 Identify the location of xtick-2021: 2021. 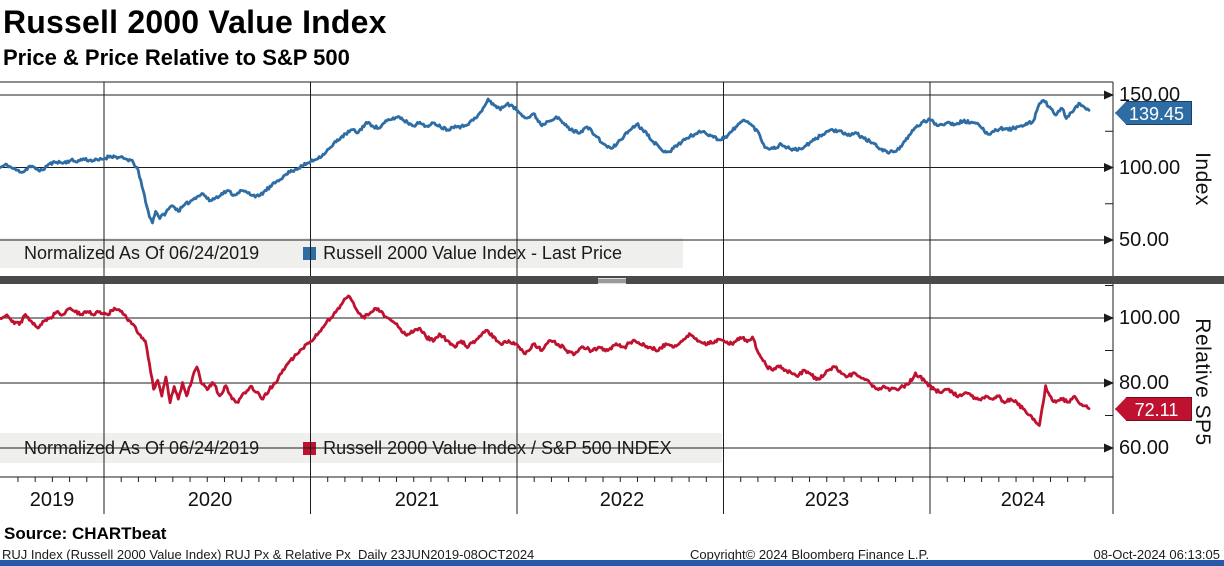
(417, 500).